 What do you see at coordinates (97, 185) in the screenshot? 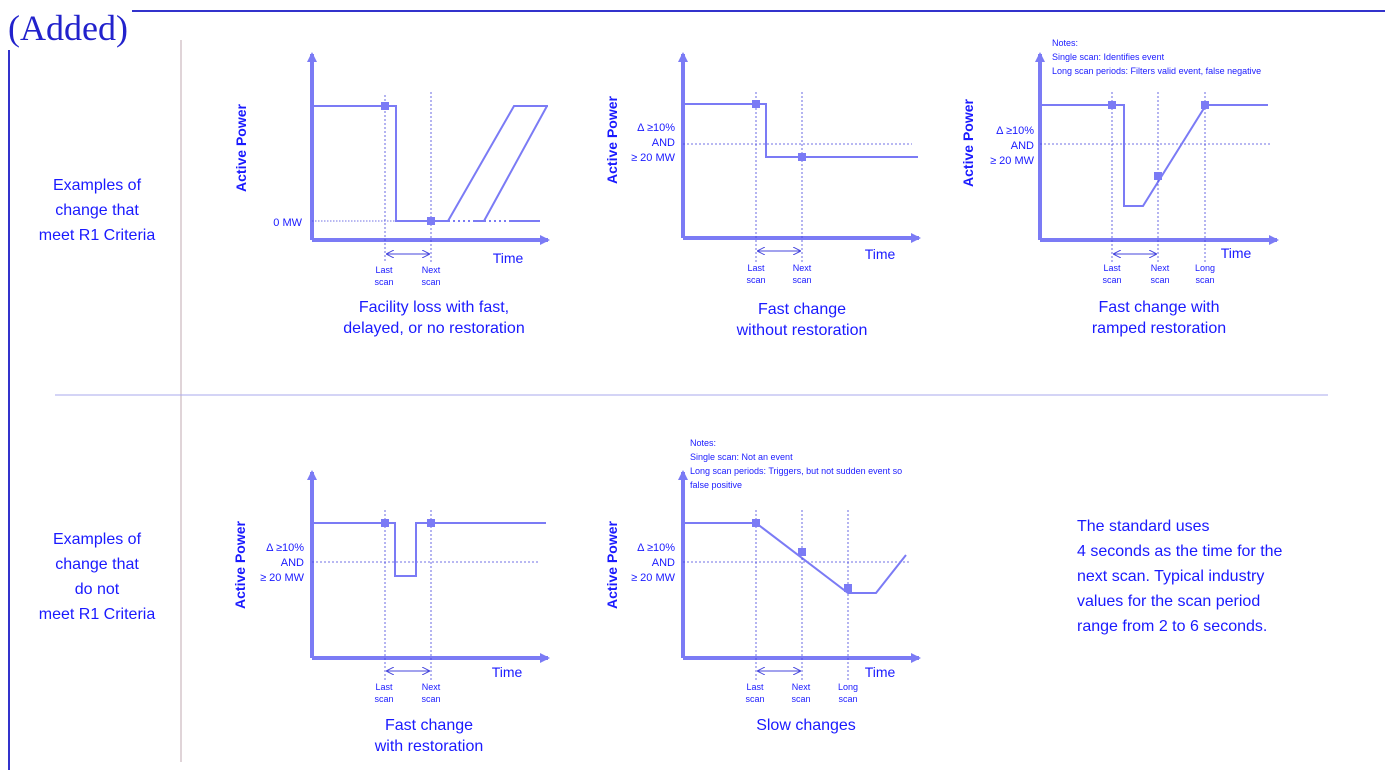
I see `row-label-top-line: Examples of` at bounding box center [97, 185].